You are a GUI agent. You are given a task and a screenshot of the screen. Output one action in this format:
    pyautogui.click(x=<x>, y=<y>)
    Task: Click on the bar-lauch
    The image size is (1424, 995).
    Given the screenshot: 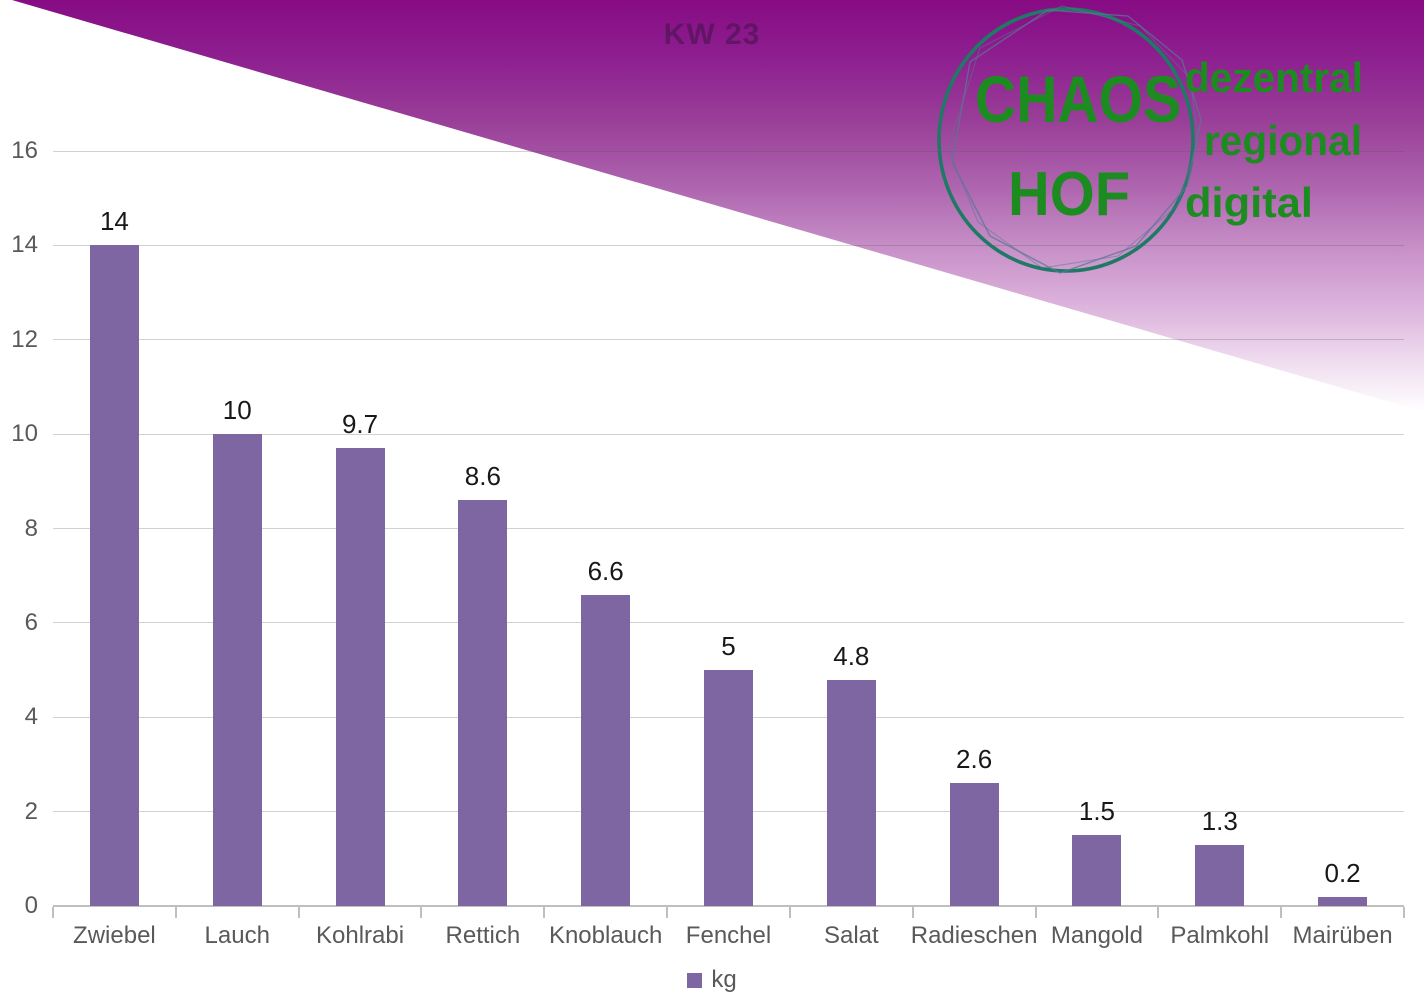 What is the action you would take?
    pyautogui.click(x=237, y=670)
    